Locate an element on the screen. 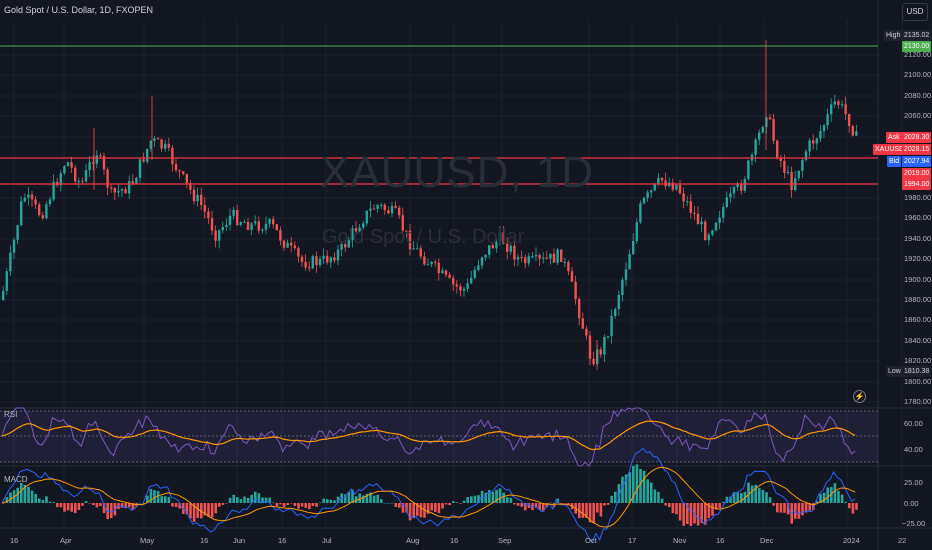 This screenshot has width=932, height=550. rsi-label: RSI is located at coordinates (11, 414).